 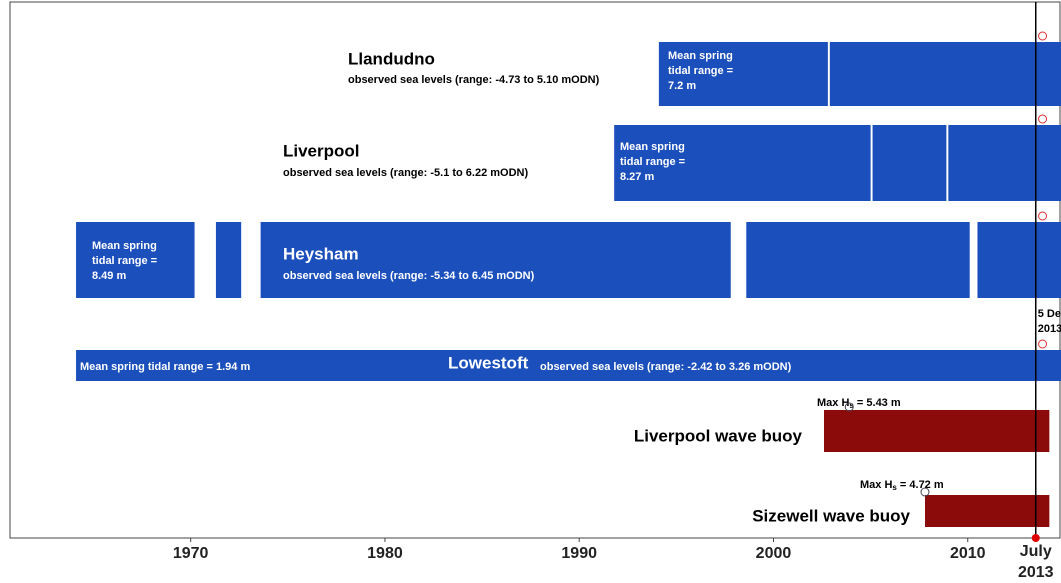 I want to click on tidal-range-note: 8.27 m, so click(x=637, y=177).